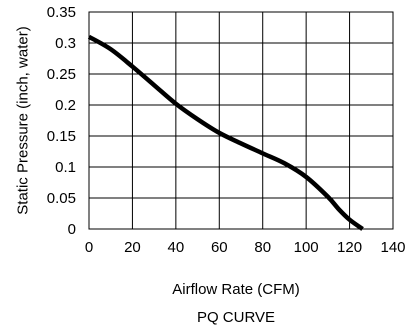  I want to click on y-tick-label: 0.05, so click(61, 198).